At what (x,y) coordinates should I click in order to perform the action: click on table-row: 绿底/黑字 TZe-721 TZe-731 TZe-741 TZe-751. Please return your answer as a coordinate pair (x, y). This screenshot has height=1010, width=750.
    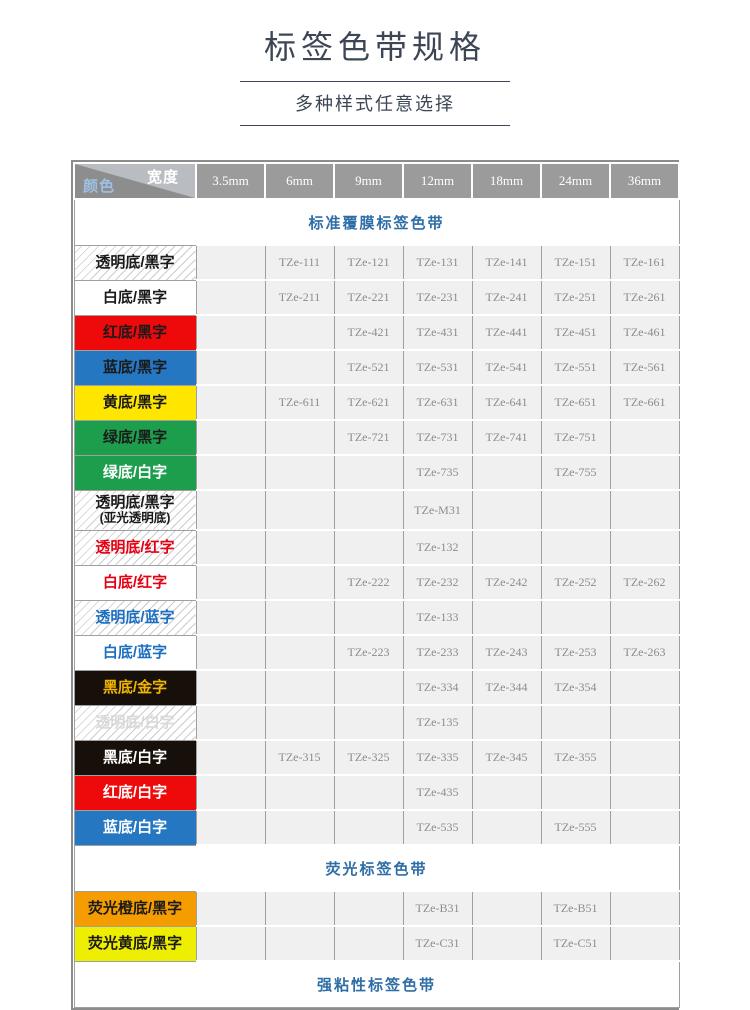
    Looking at the image, I should click on (376, 437).